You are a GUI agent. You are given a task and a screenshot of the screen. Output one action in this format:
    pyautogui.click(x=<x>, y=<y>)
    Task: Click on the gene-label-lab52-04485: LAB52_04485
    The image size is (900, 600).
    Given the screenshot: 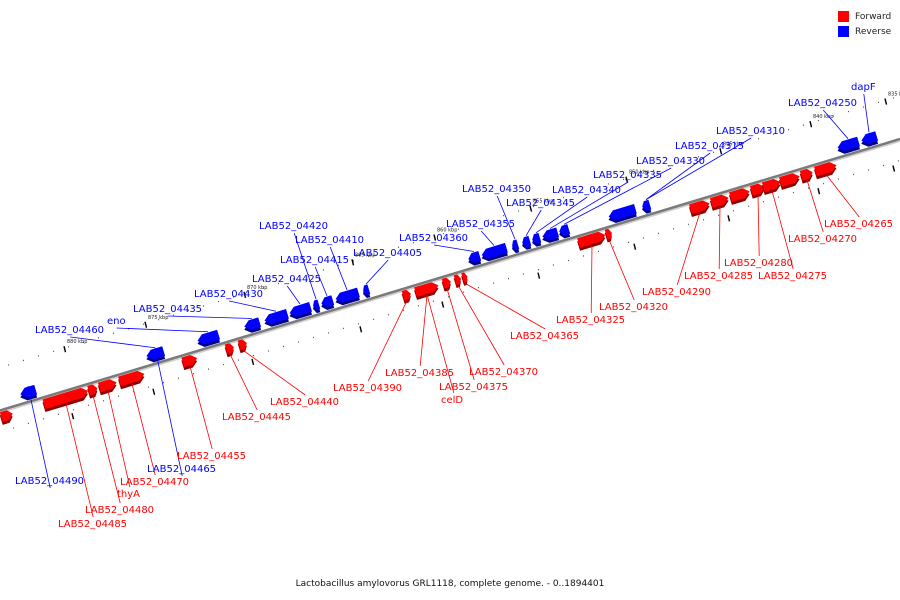 What is the action you would take?
    pyautogui.click(x=92, y=524)
    